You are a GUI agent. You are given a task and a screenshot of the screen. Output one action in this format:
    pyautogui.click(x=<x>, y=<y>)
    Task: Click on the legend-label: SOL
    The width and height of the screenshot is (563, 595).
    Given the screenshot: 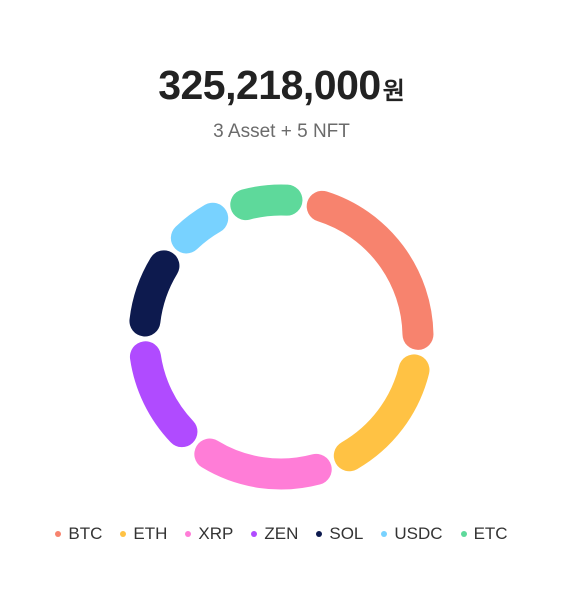 What is the action you would take?
    pyautogui.click(x=346, y=533)
    